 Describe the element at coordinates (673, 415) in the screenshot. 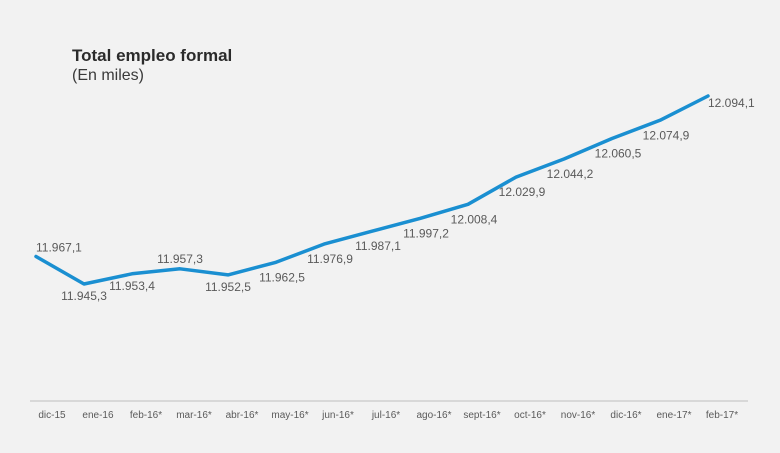

I see `x-tick-label: ene-17*` at that location.